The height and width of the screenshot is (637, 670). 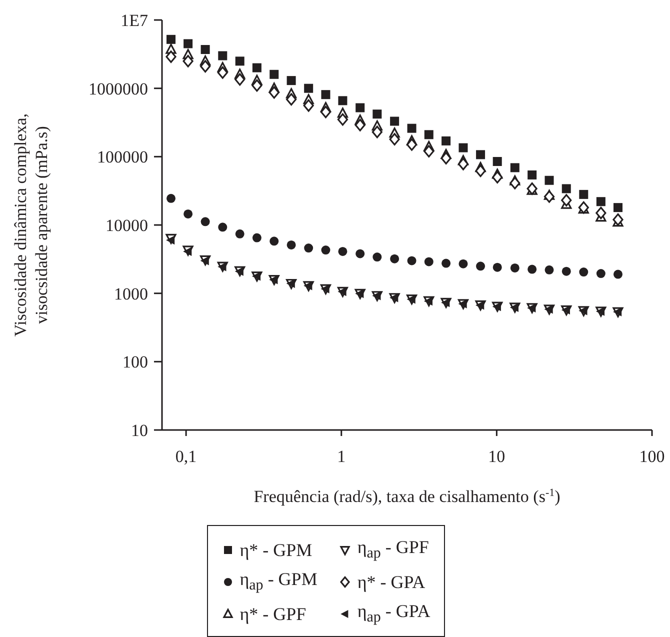 I want to click on legend-label: η$_{ap}$ - GPF, so click(x=393, y=550).